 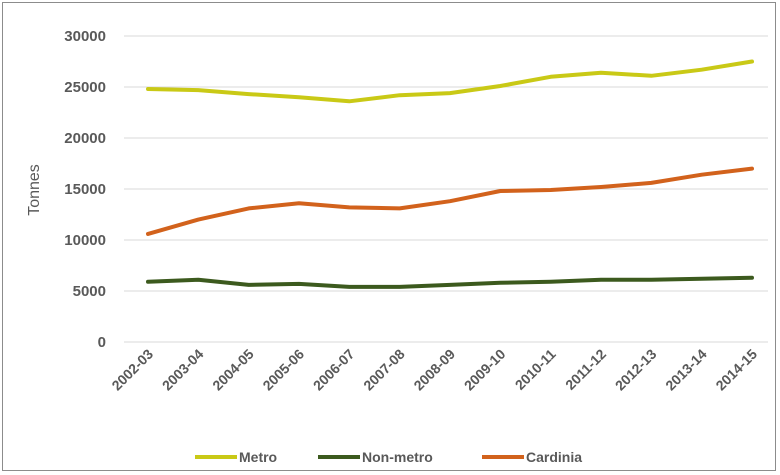 I want to click on y-tick-label: 5000, so click(x=89, y=291).